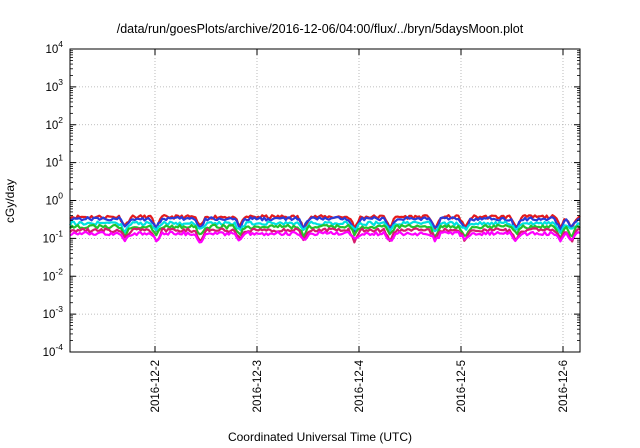 The image size is (640, 448). I want to click on x-axis-label: Coordinated Universal Time (UTC), so click(320, 437).